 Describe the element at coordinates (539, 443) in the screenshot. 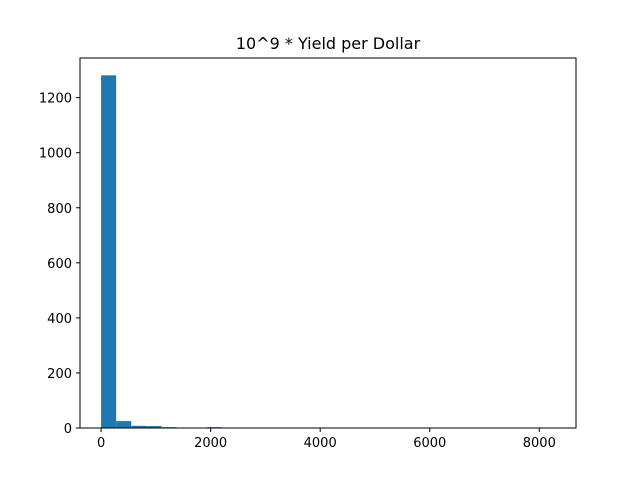

I see `x-tick-label: 8000` at that location.